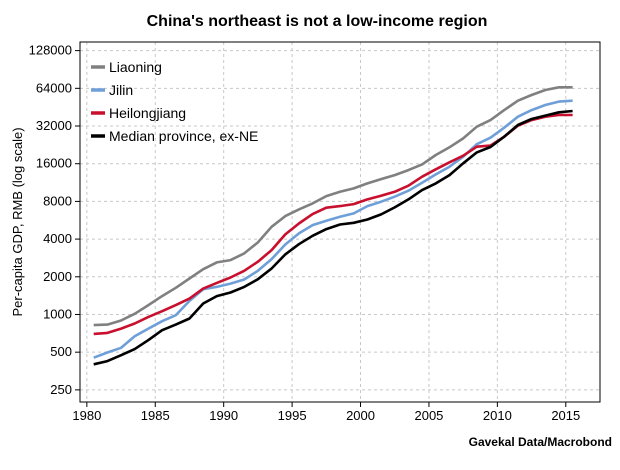 The width and height of the screenshot is (620, 470). I want to click on y-tick-label: 32000, so click(54, 125).